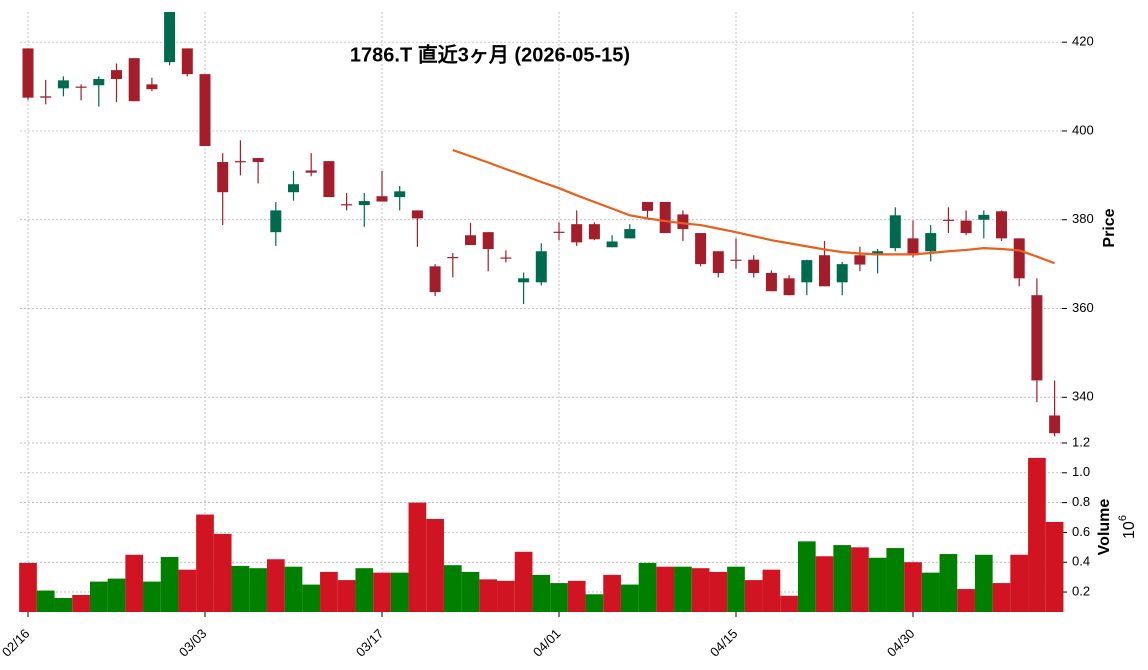  Describe the element at coordinates (1081, 471) in the screenshot. I see `y-tick-label: 1.0` at that location.